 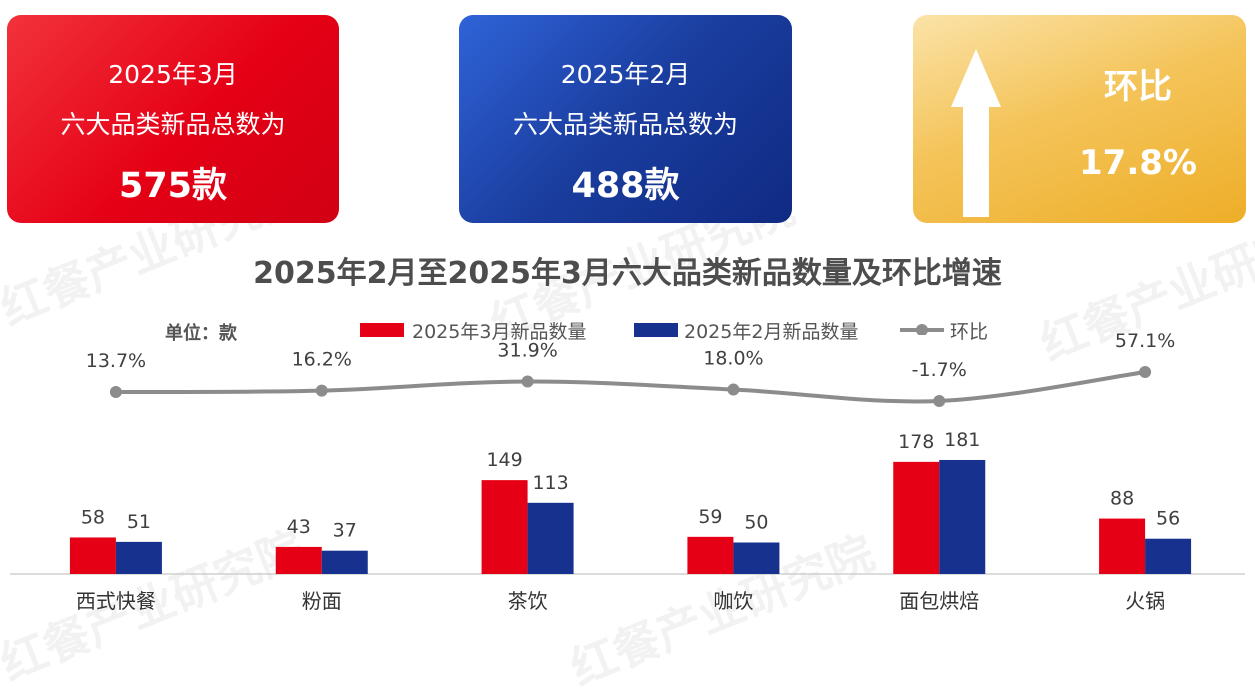 What do you see at coordinates (656, 330) in the screenshot?
I see `legend-swatch-february` at bounding box center [656, 330].